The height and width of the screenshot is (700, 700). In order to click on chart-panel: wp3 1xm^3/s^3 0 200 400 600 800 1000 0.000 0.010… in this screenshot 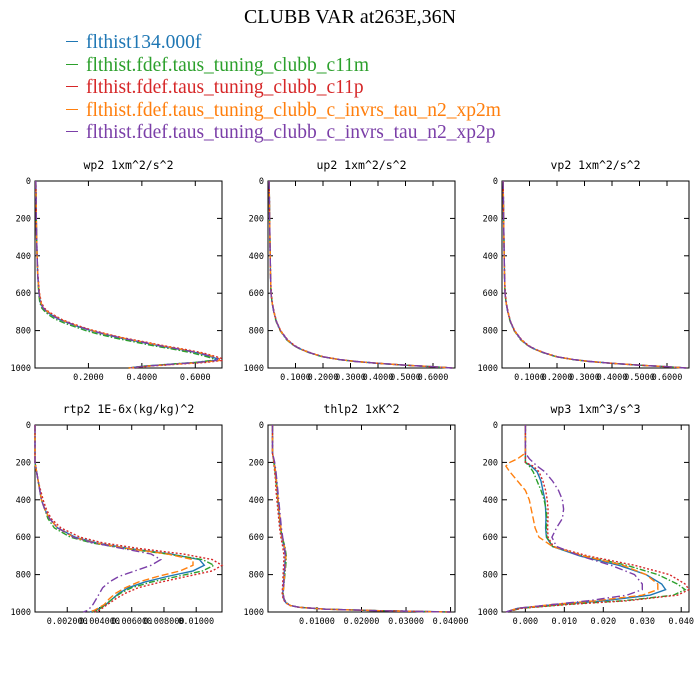, I will do `click(586, 514)`.